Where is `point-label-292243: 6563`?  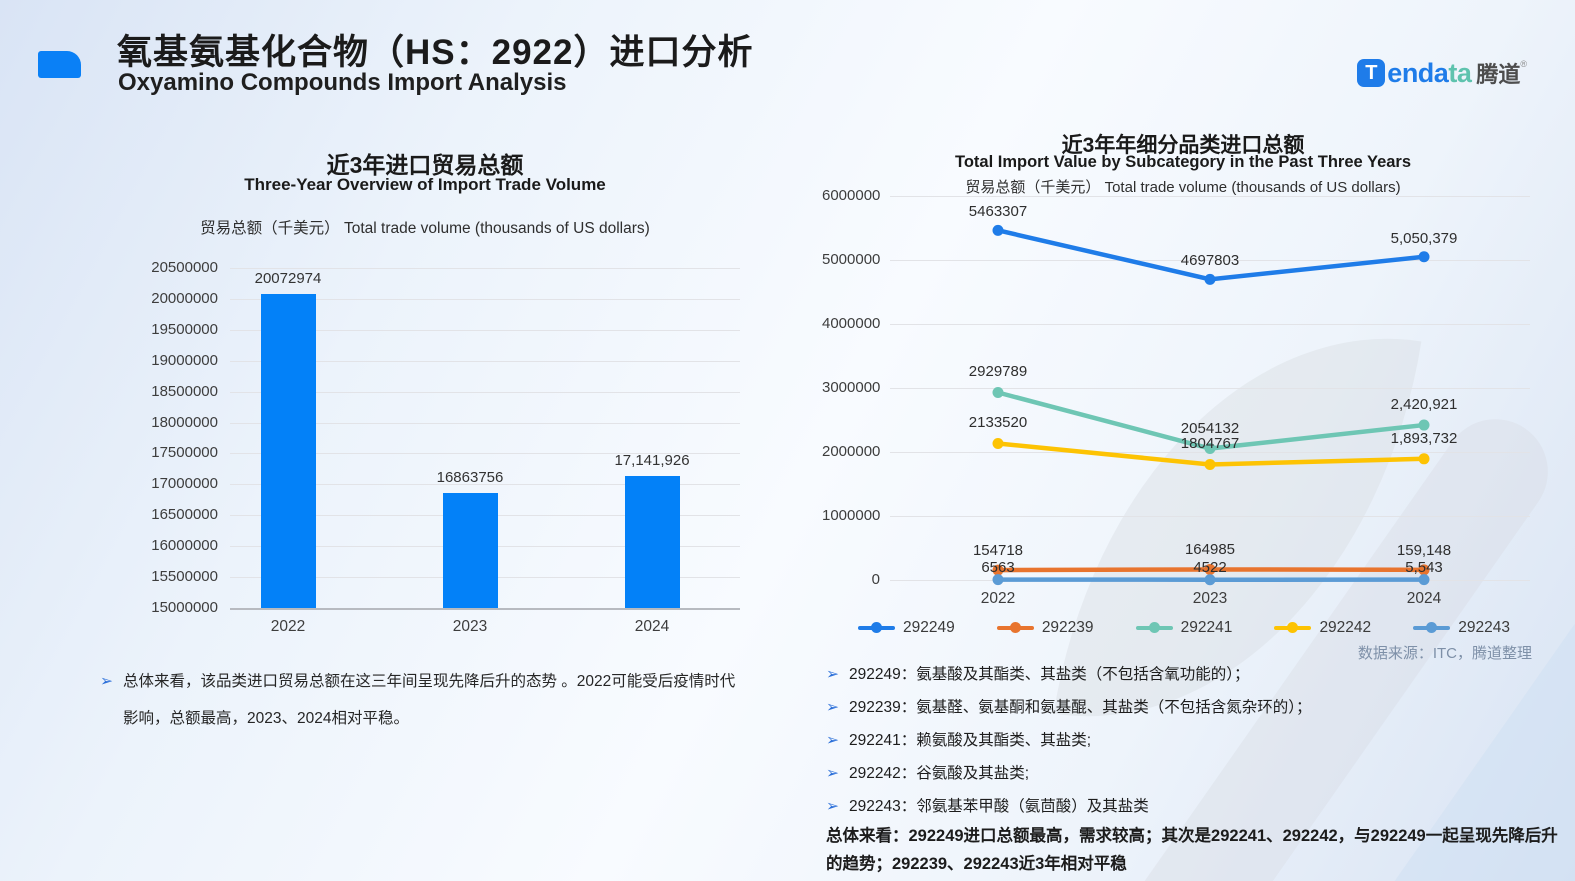 point-label-292243: 6563 is located at coordinates (998, 567).